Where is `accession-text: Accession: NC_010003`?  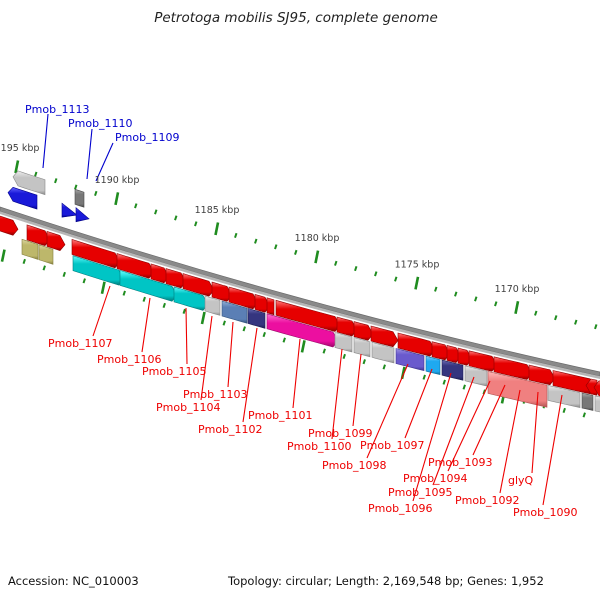
accession-text: Accession: NC_010003 is located at coordinates (73, 581).